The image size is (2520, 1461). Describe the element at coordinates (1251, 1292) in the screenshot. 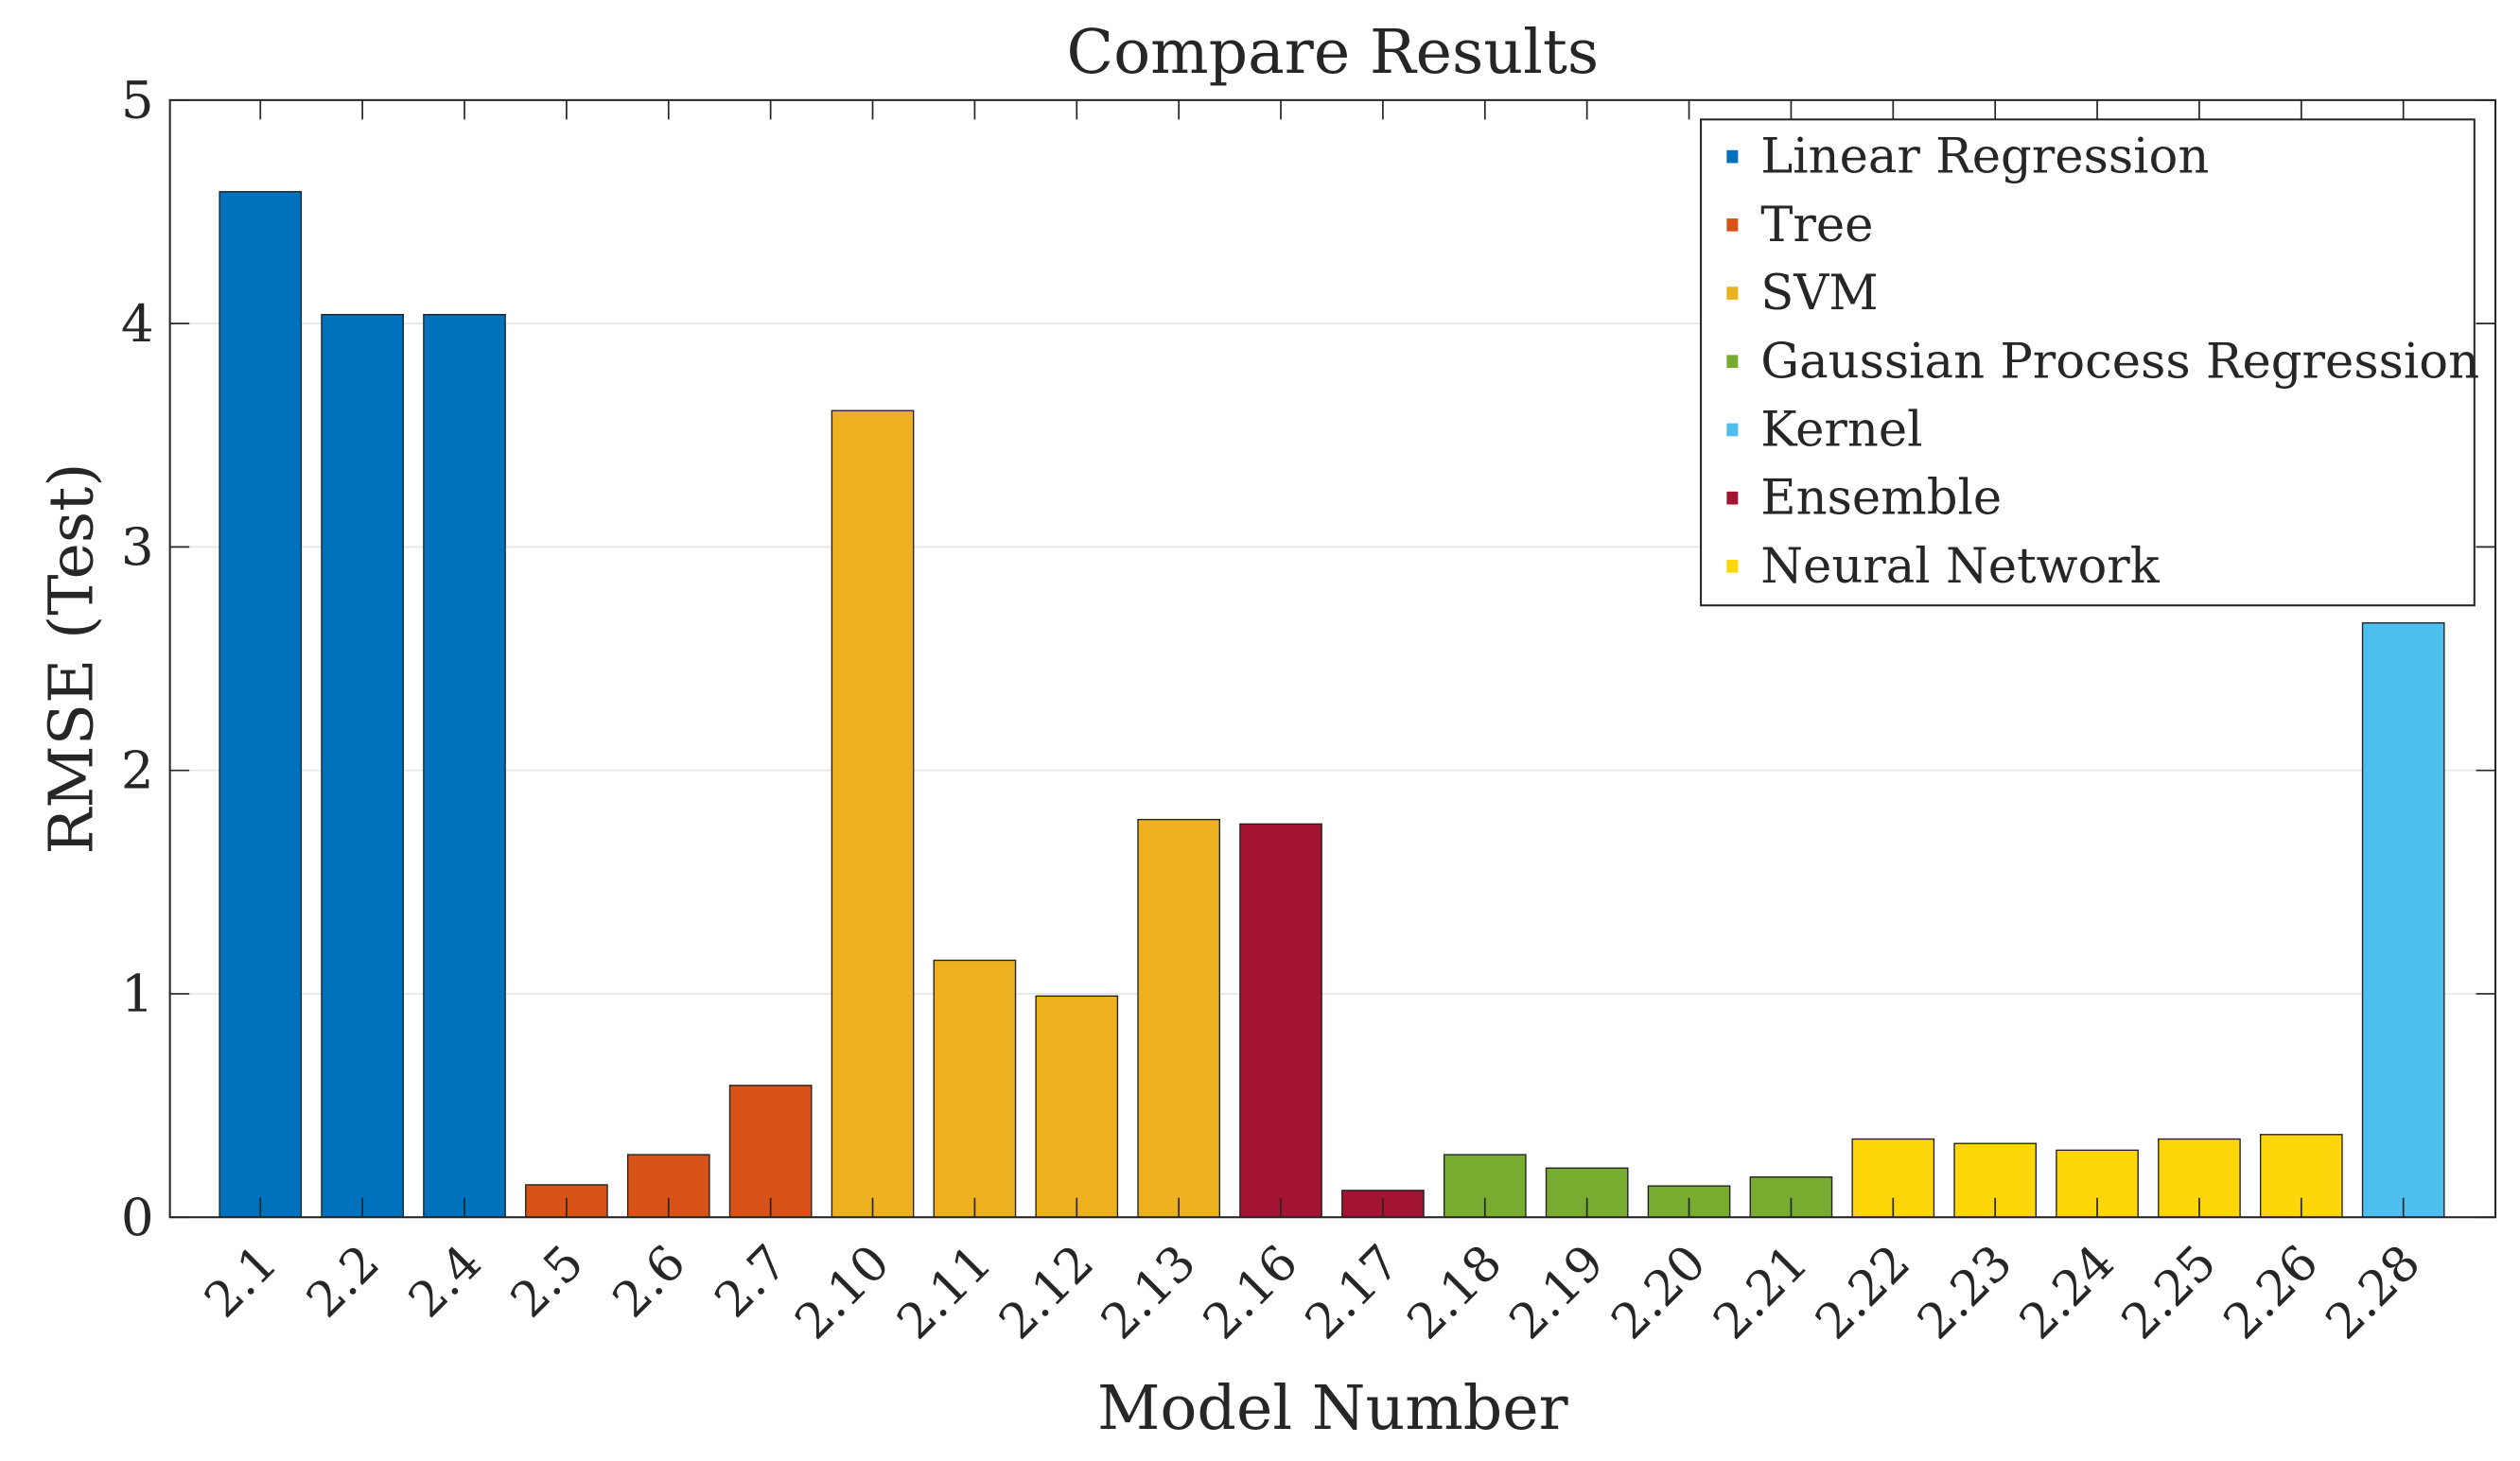

I see `x-tick-label: 2.16` at that location.